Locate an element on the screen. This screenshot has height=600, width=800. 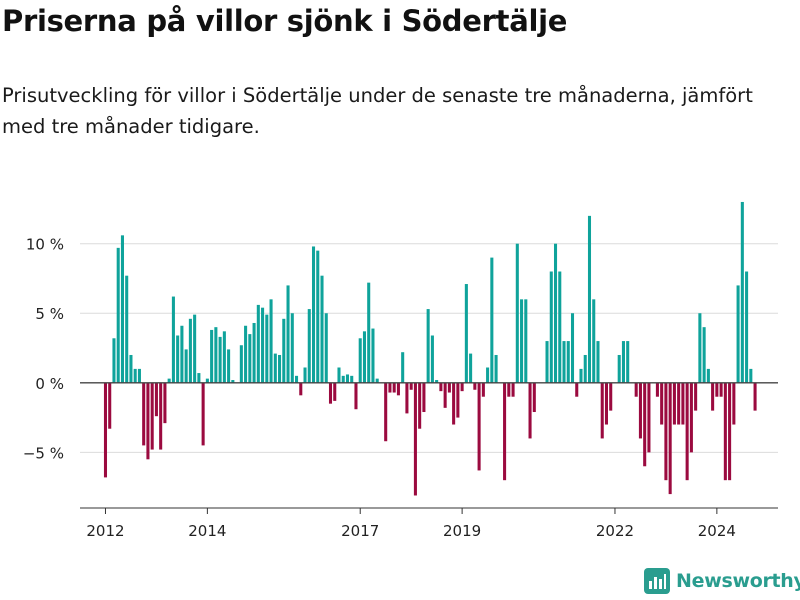
brand-logo: Newsworthy is located at coordinates (722, 581).